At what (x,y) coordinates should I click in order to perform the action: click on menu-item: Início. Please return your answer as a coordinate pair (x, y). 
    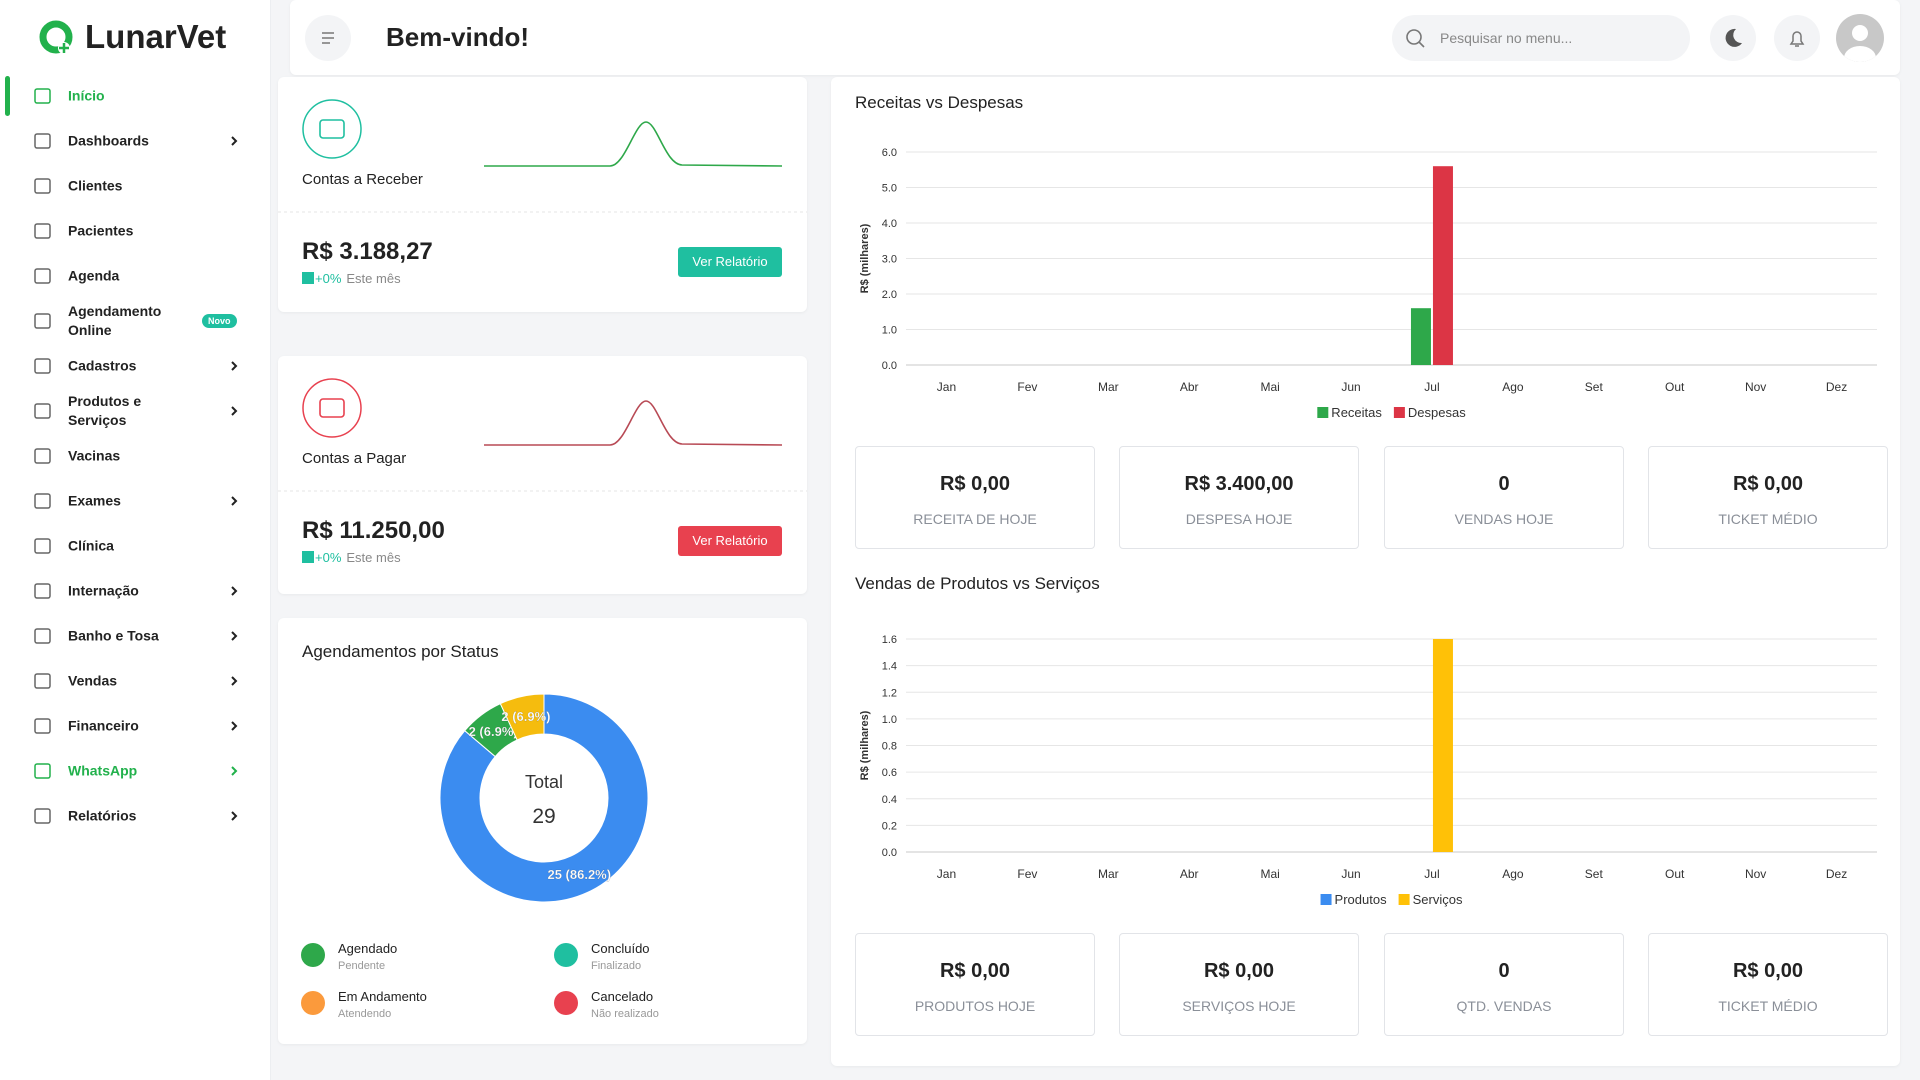
    Looking at the image, I should click on (135, 96).